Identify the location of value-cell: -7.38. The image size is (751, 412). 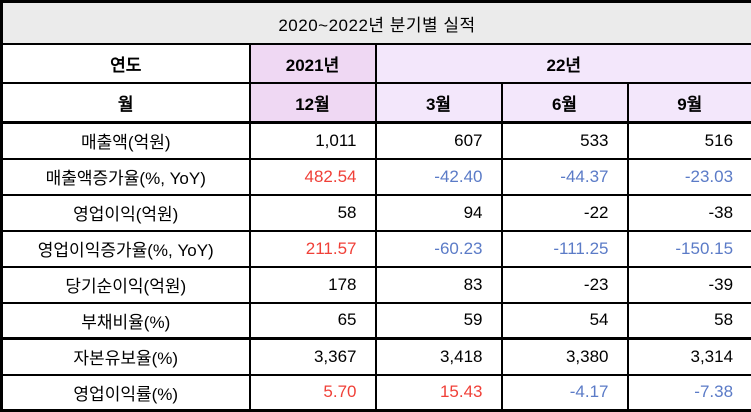
(689, 393).